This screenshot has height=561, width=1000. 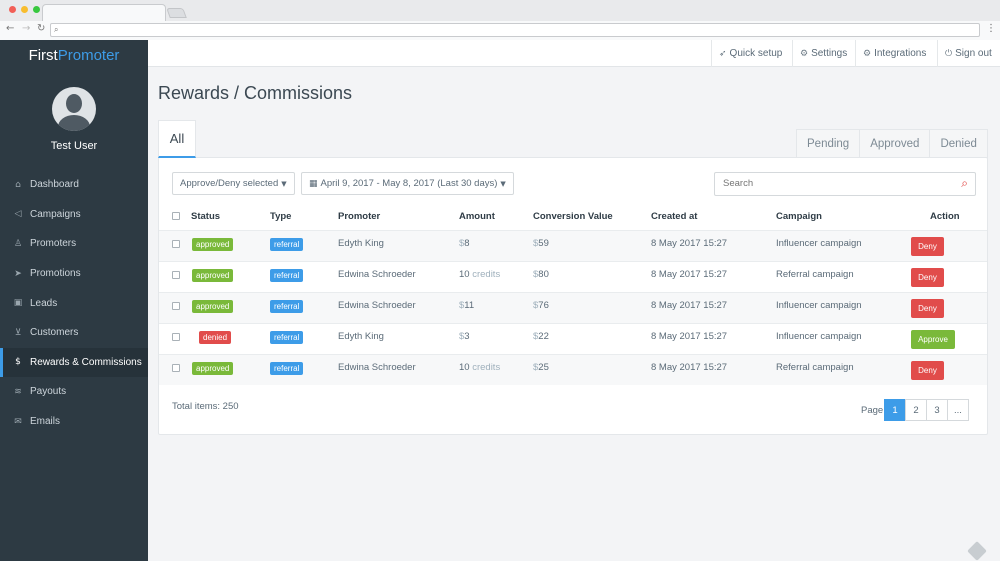 What do you see at coordinates (933, 339) in the screenshot?
I see `approve-button: Approve` at bounding box center [933, 339].